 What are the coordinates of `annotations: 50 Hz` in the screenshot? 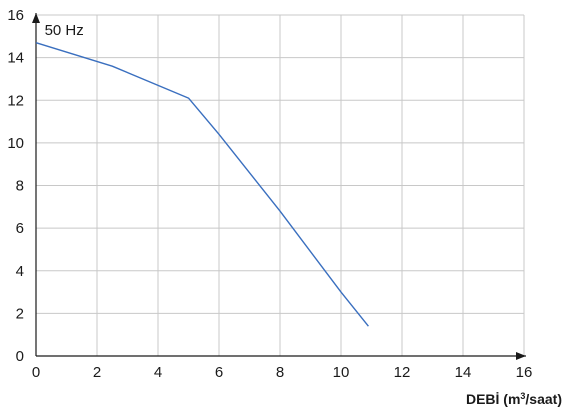 It's located at (64, 30).